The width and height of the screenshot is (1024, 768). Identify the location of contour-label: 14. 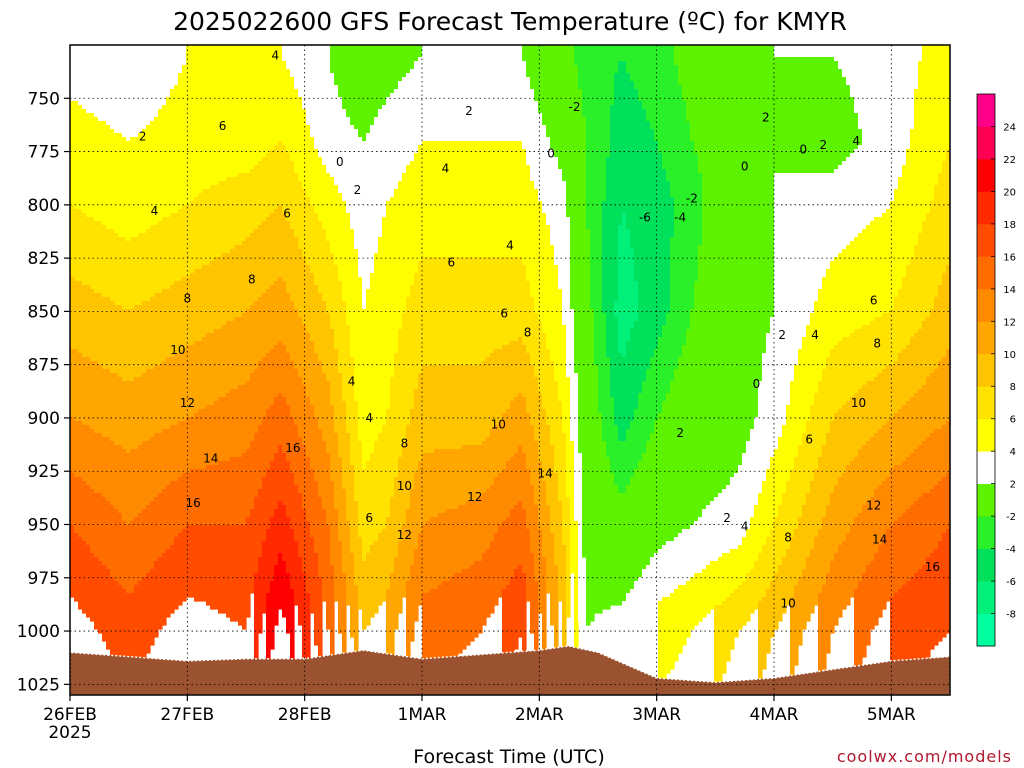
(545, 473).